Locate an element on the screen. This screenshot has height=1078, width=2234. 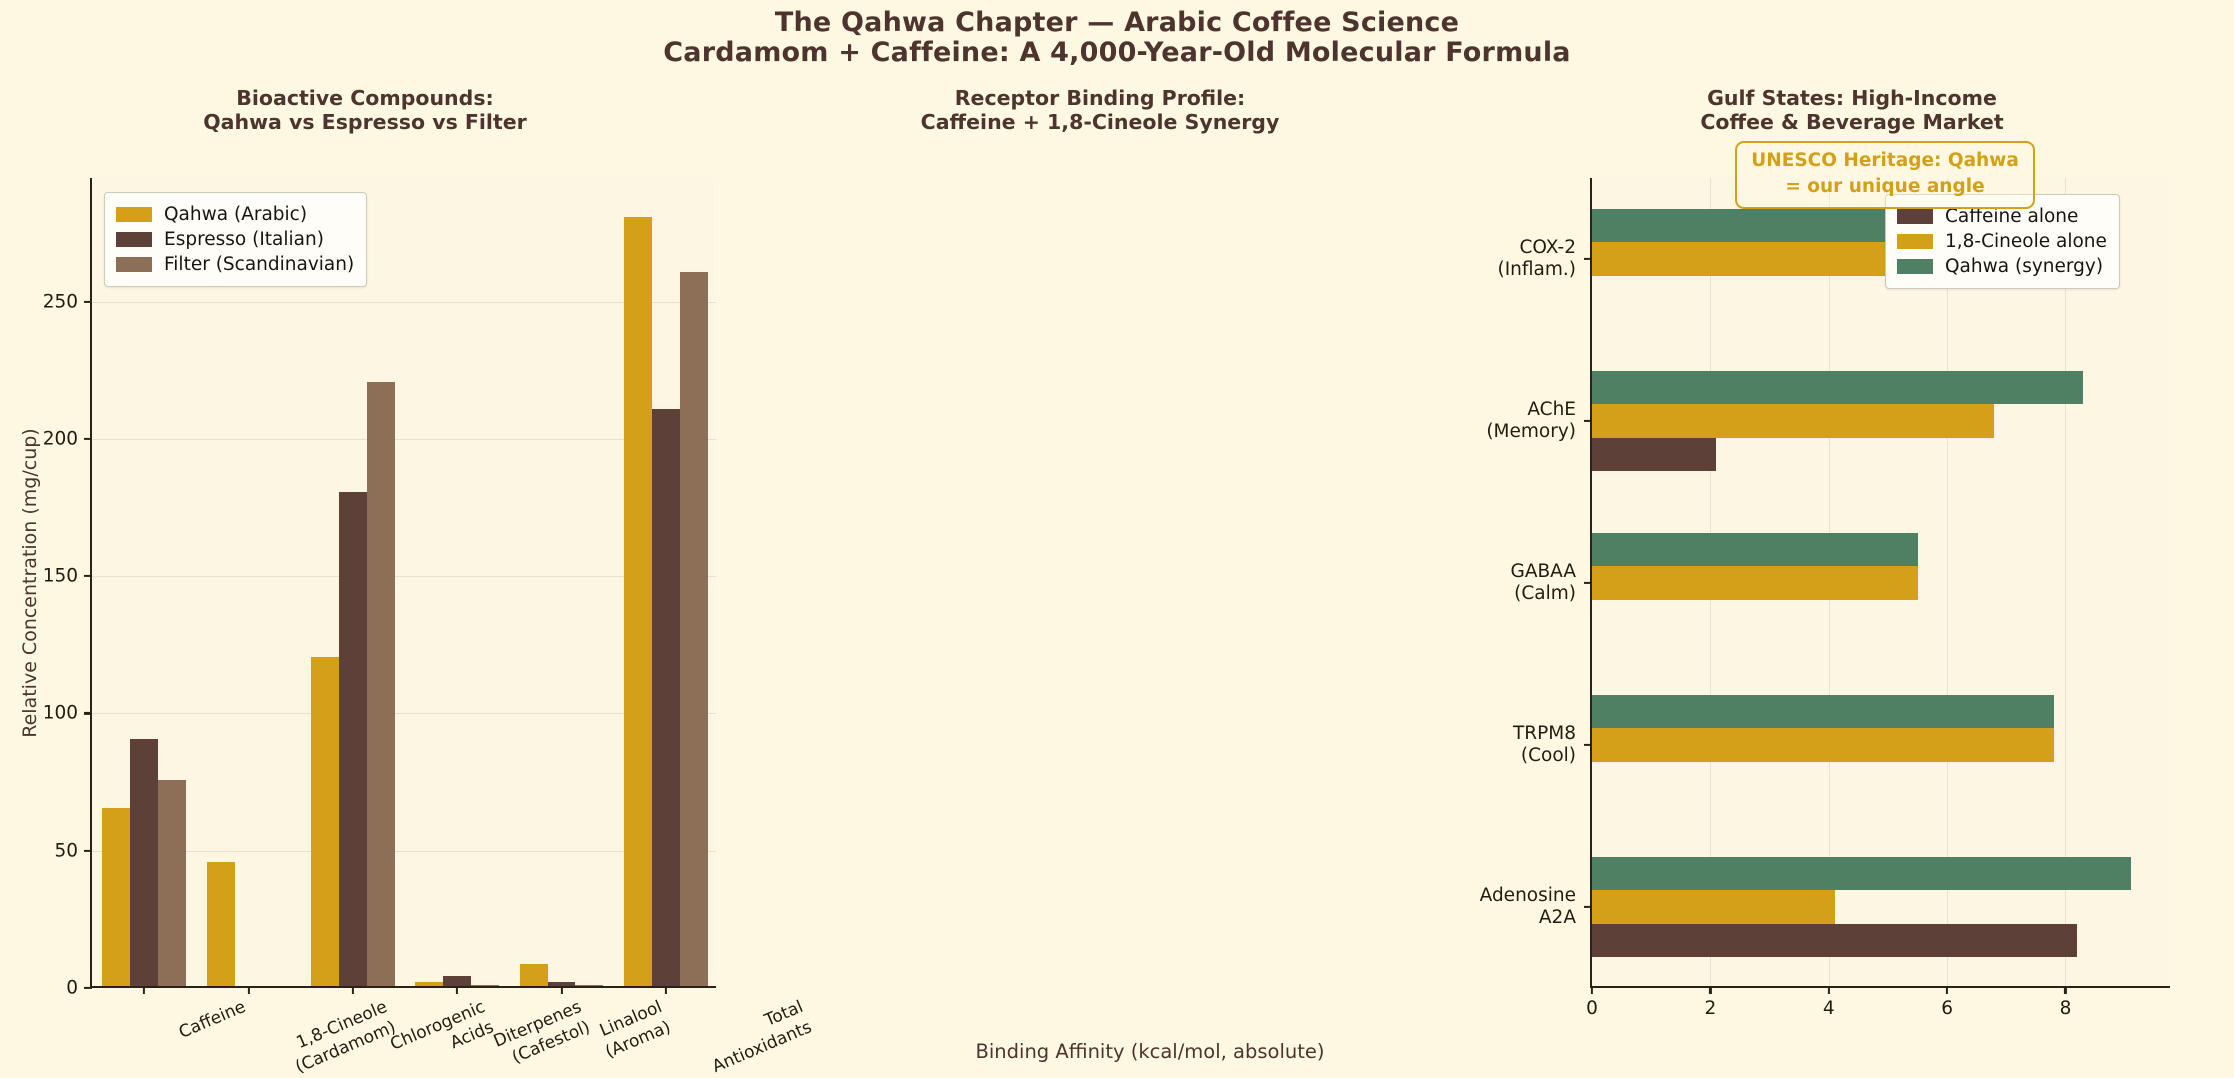
y-tick-label: 200 is located at coordinates (60, 439).